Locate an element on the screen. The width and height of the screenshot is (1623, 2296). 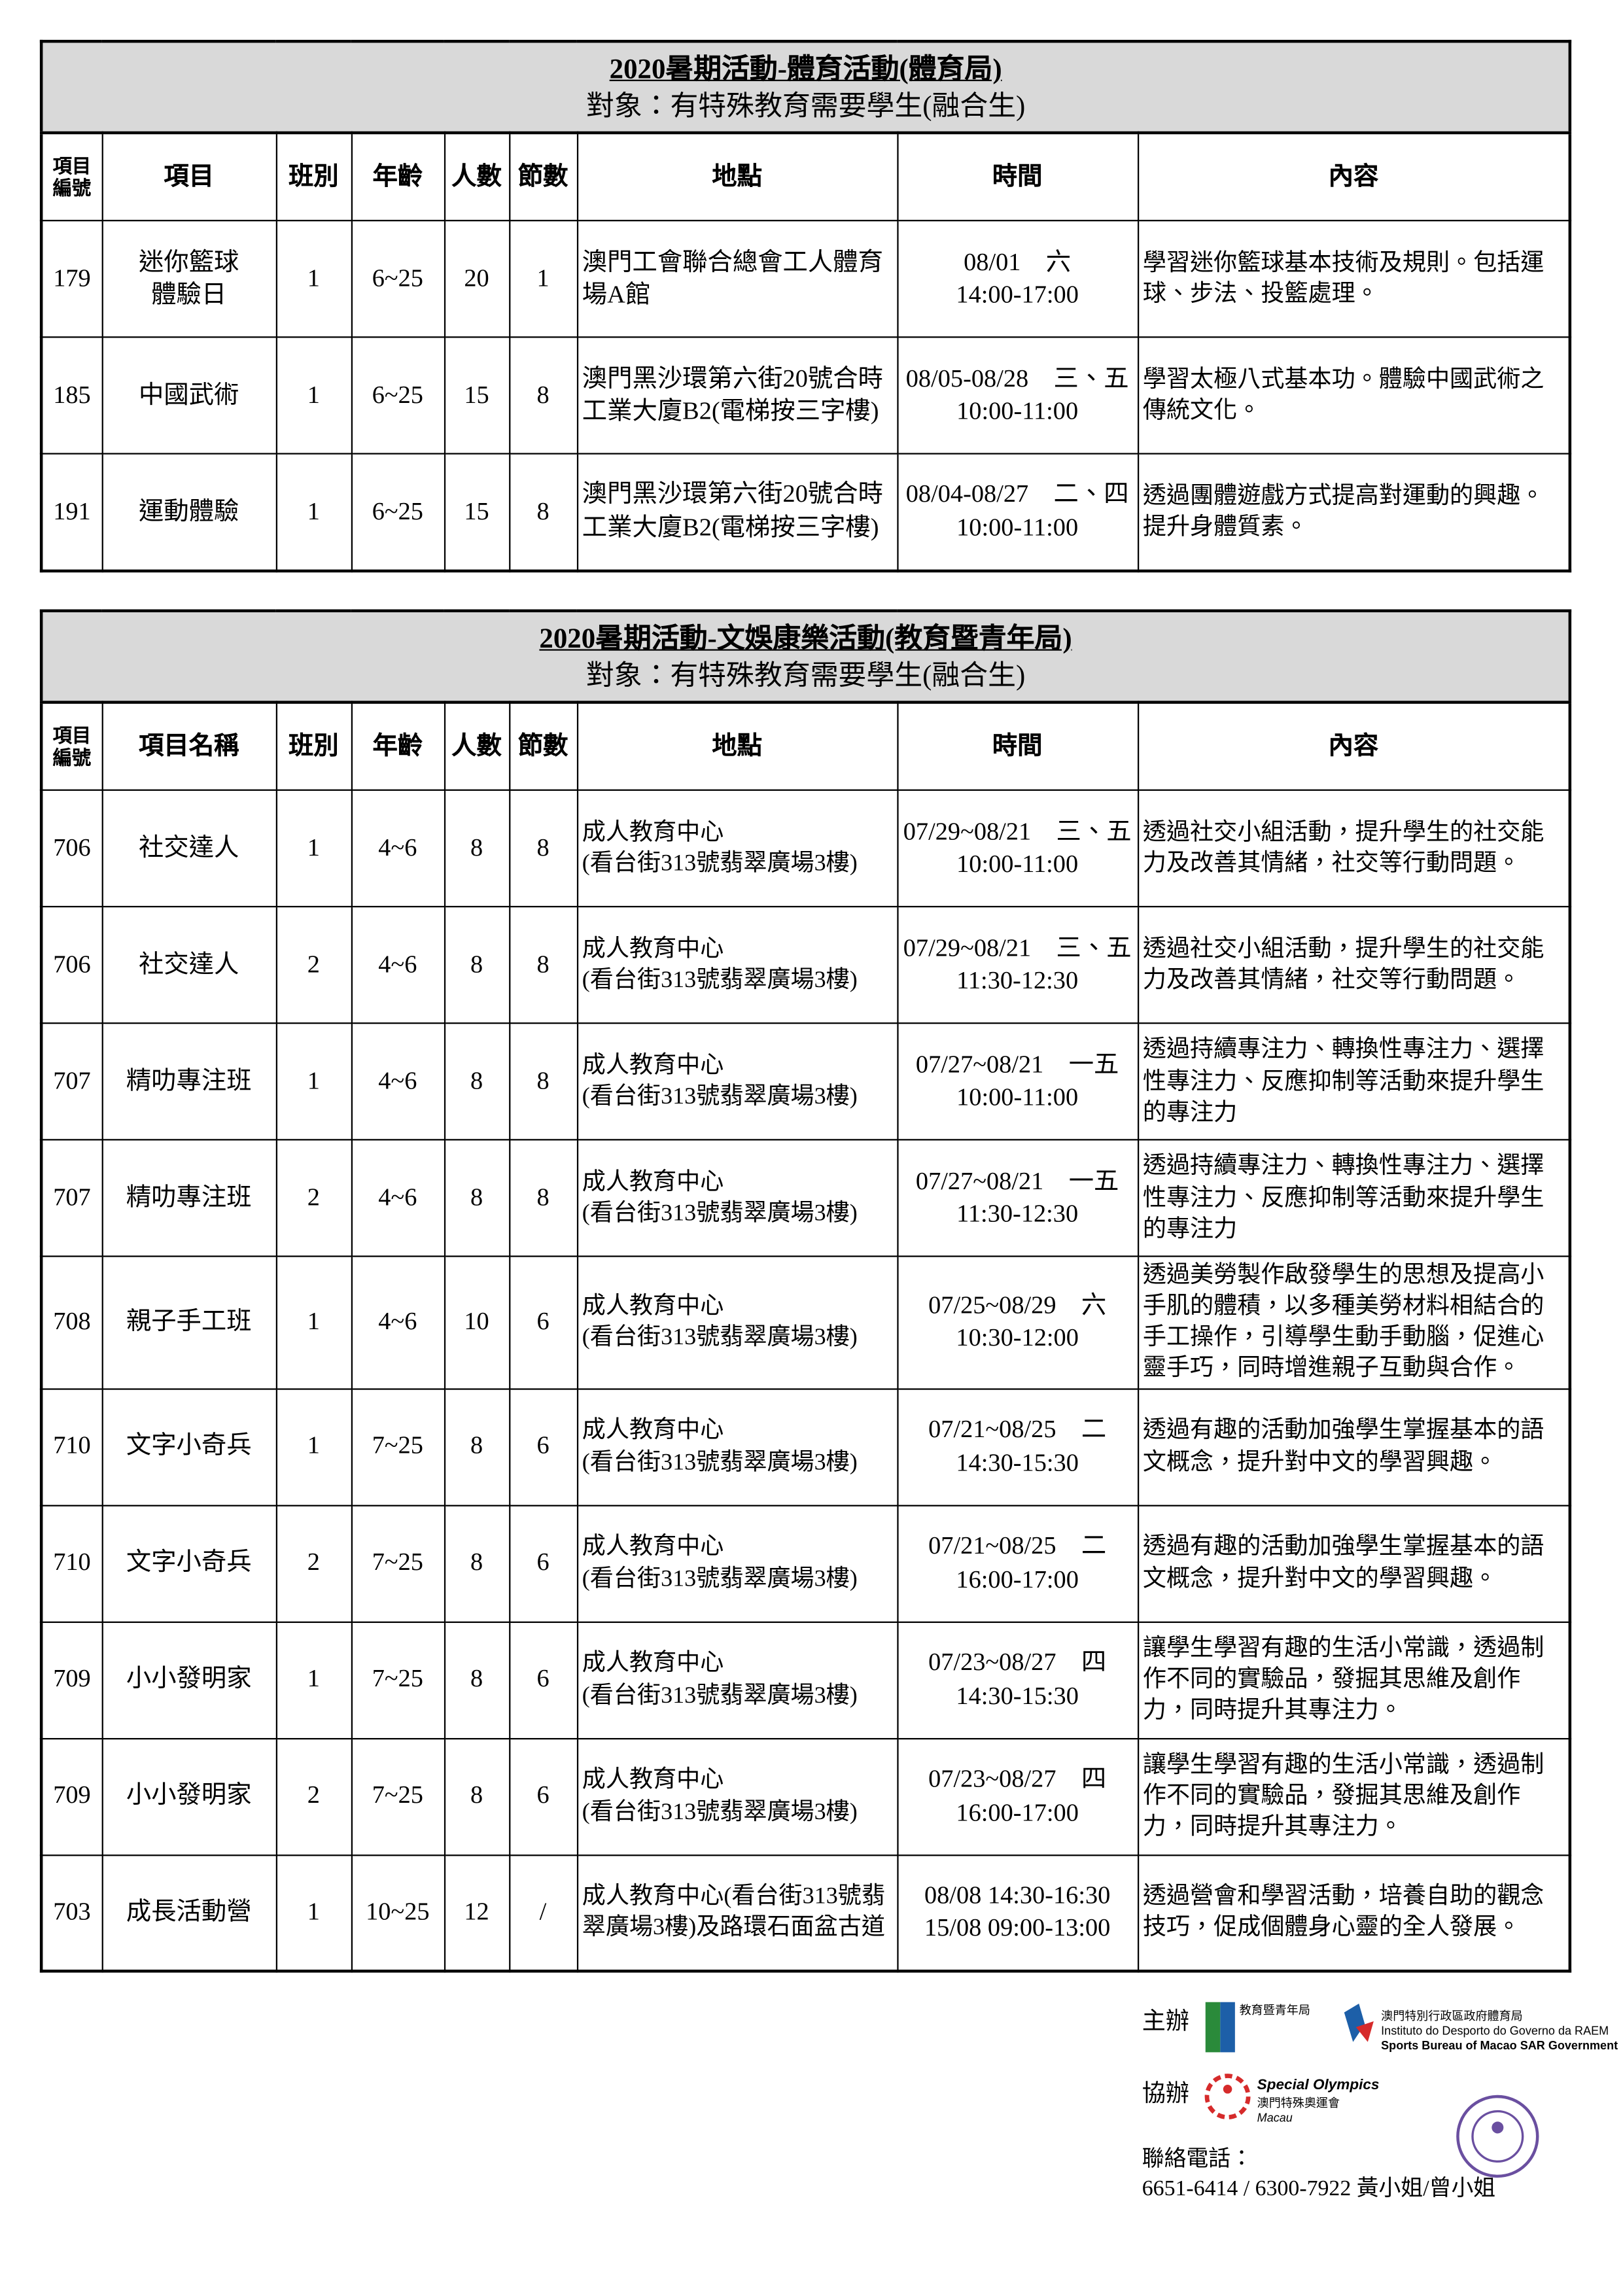
column-header: 地點 is located at coordinates (737, 177).